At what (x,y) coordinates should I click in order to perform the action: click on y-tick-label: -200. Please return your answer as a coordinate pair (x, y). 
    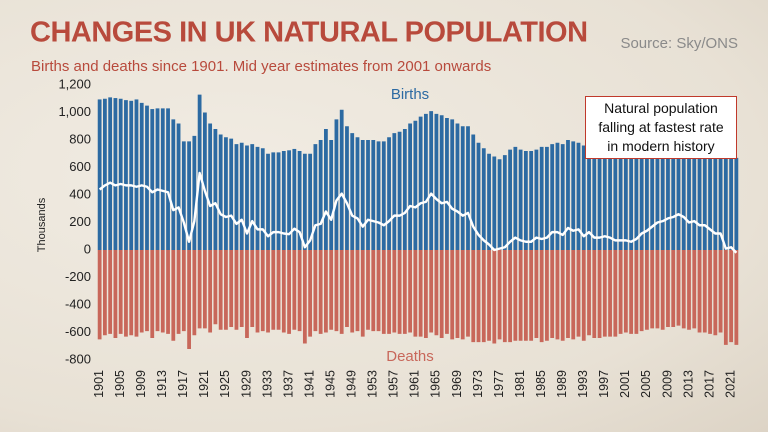
    Looking at the image, I should click on (78, 276).